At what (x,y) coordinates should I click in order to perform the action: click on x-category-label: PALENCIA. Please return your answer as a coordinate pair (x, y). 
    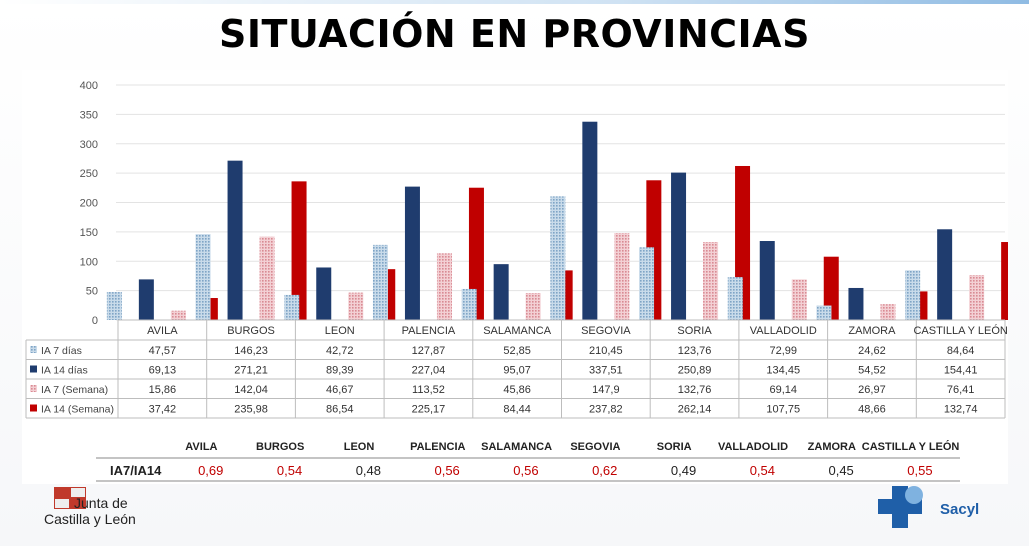
    Looking at the image, I should click on (429, 331).